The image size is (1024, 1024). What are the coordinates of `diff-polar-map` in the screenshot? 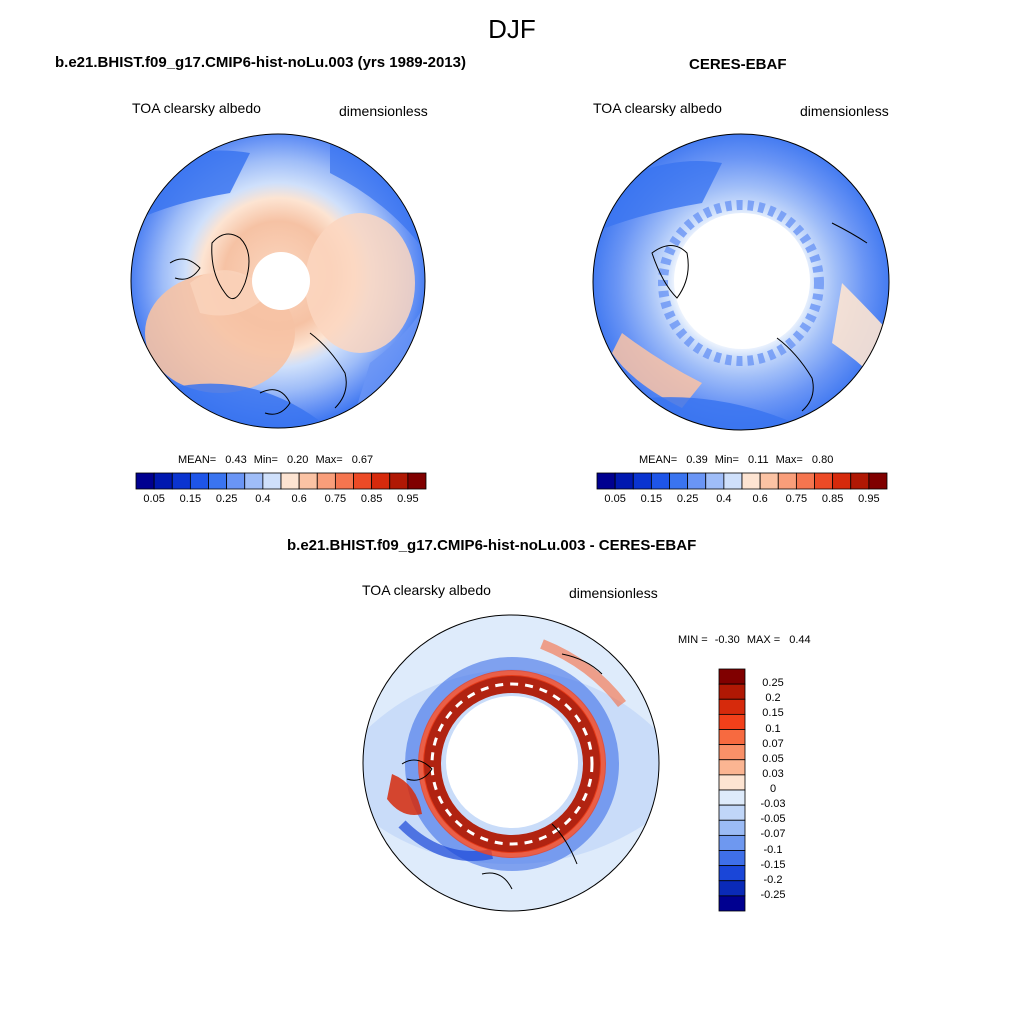 It's located at (511, 763).